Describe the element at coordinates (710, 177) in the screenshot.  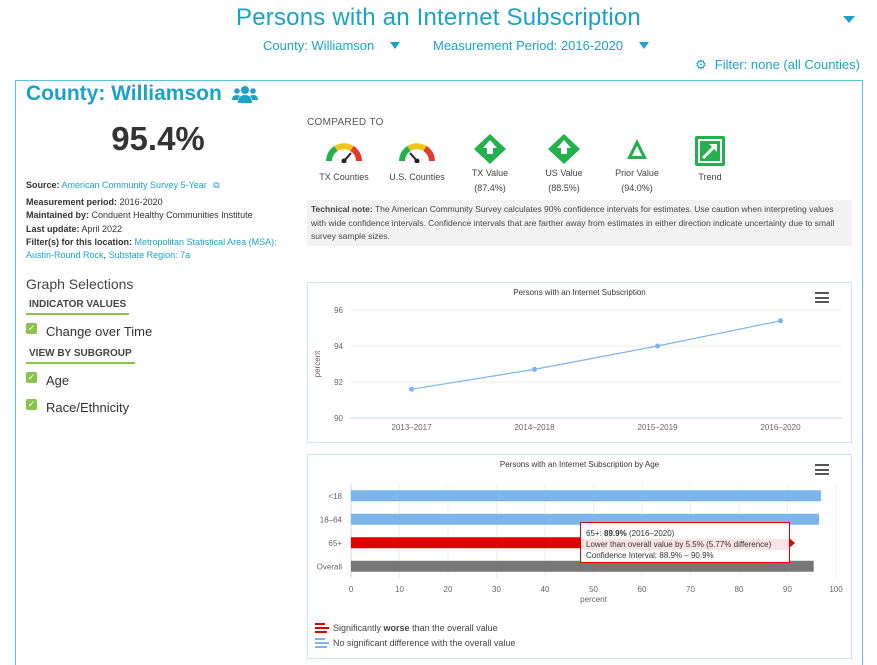
I see `trend-label: Trend` at that location.